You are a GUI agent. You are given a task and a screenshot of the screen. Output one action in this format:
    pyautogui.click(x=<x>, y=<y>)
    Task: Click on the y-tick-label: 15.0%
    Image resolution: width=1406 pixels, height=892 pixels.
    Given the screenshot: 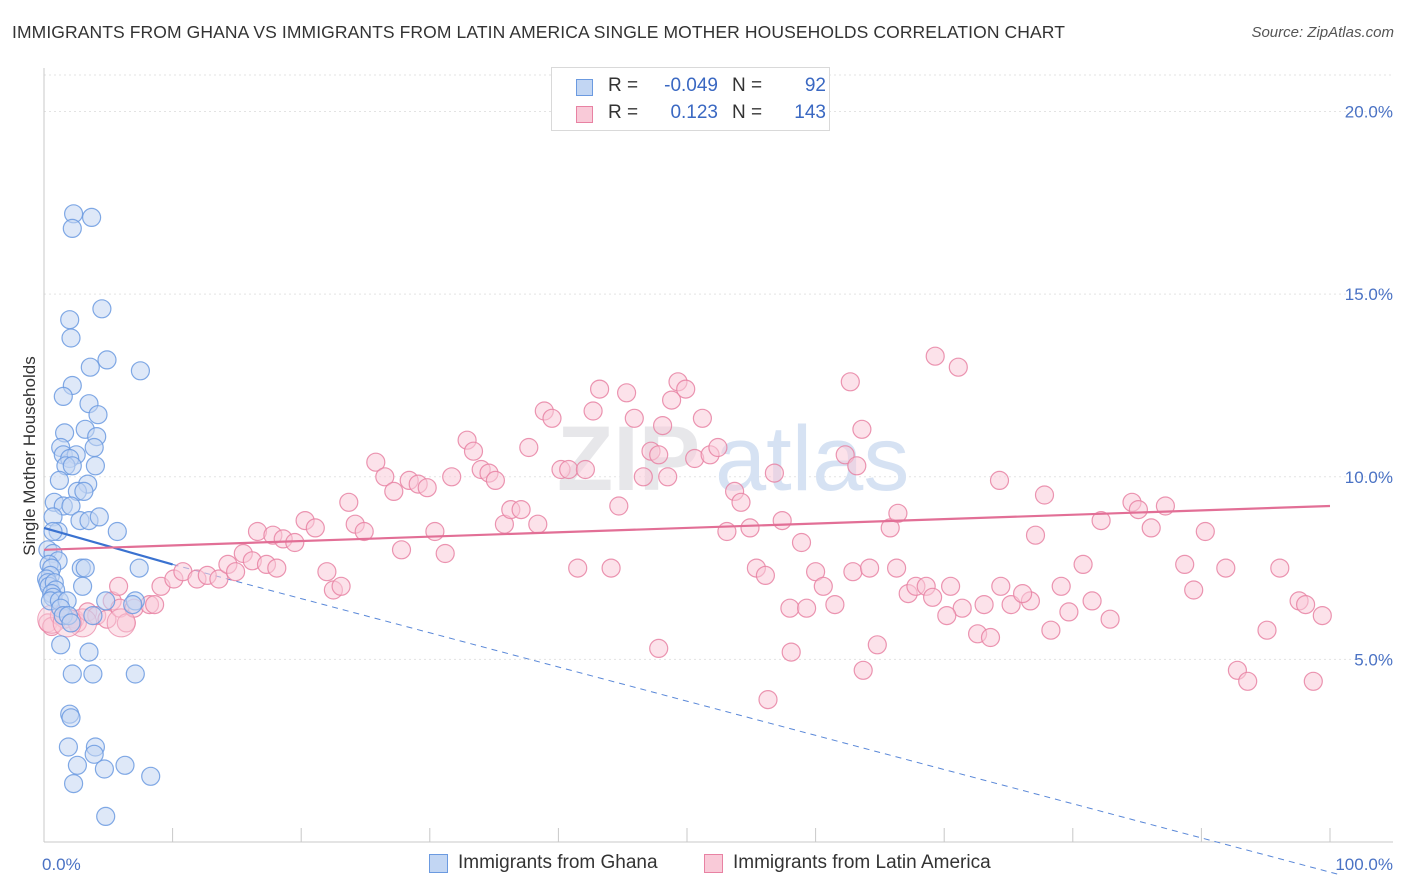 What is the action you would take?
    pyautogui.click(x=1369, y=294)
    